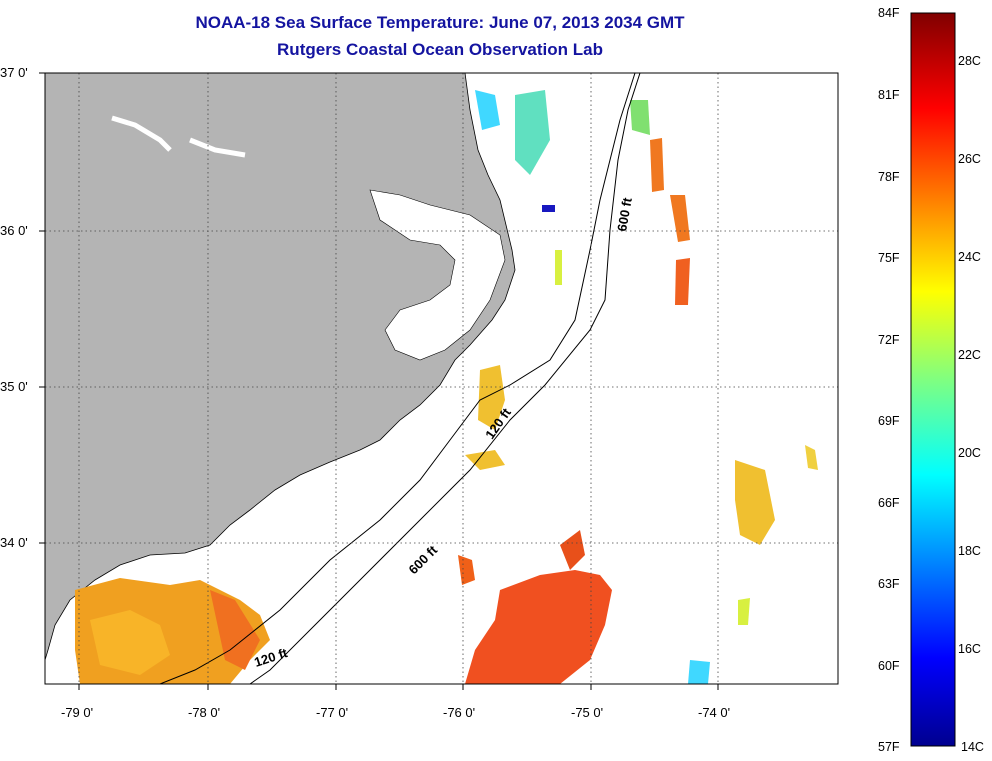  Describe the element at coordinates (969, 649) in the screenshot. I see `colorbar-c-label: 16C` at that location.